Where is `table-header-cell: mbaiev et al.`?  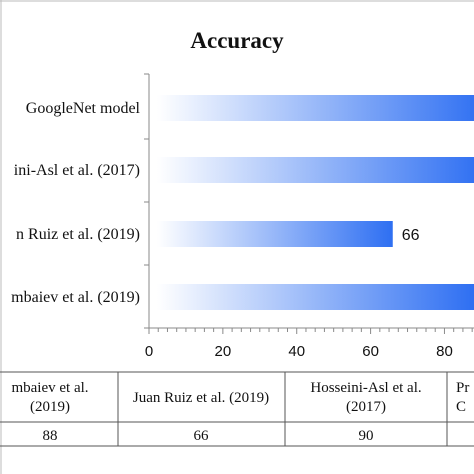
table-header-cell: mbaiev et al. is located at coordinates (49, 388).